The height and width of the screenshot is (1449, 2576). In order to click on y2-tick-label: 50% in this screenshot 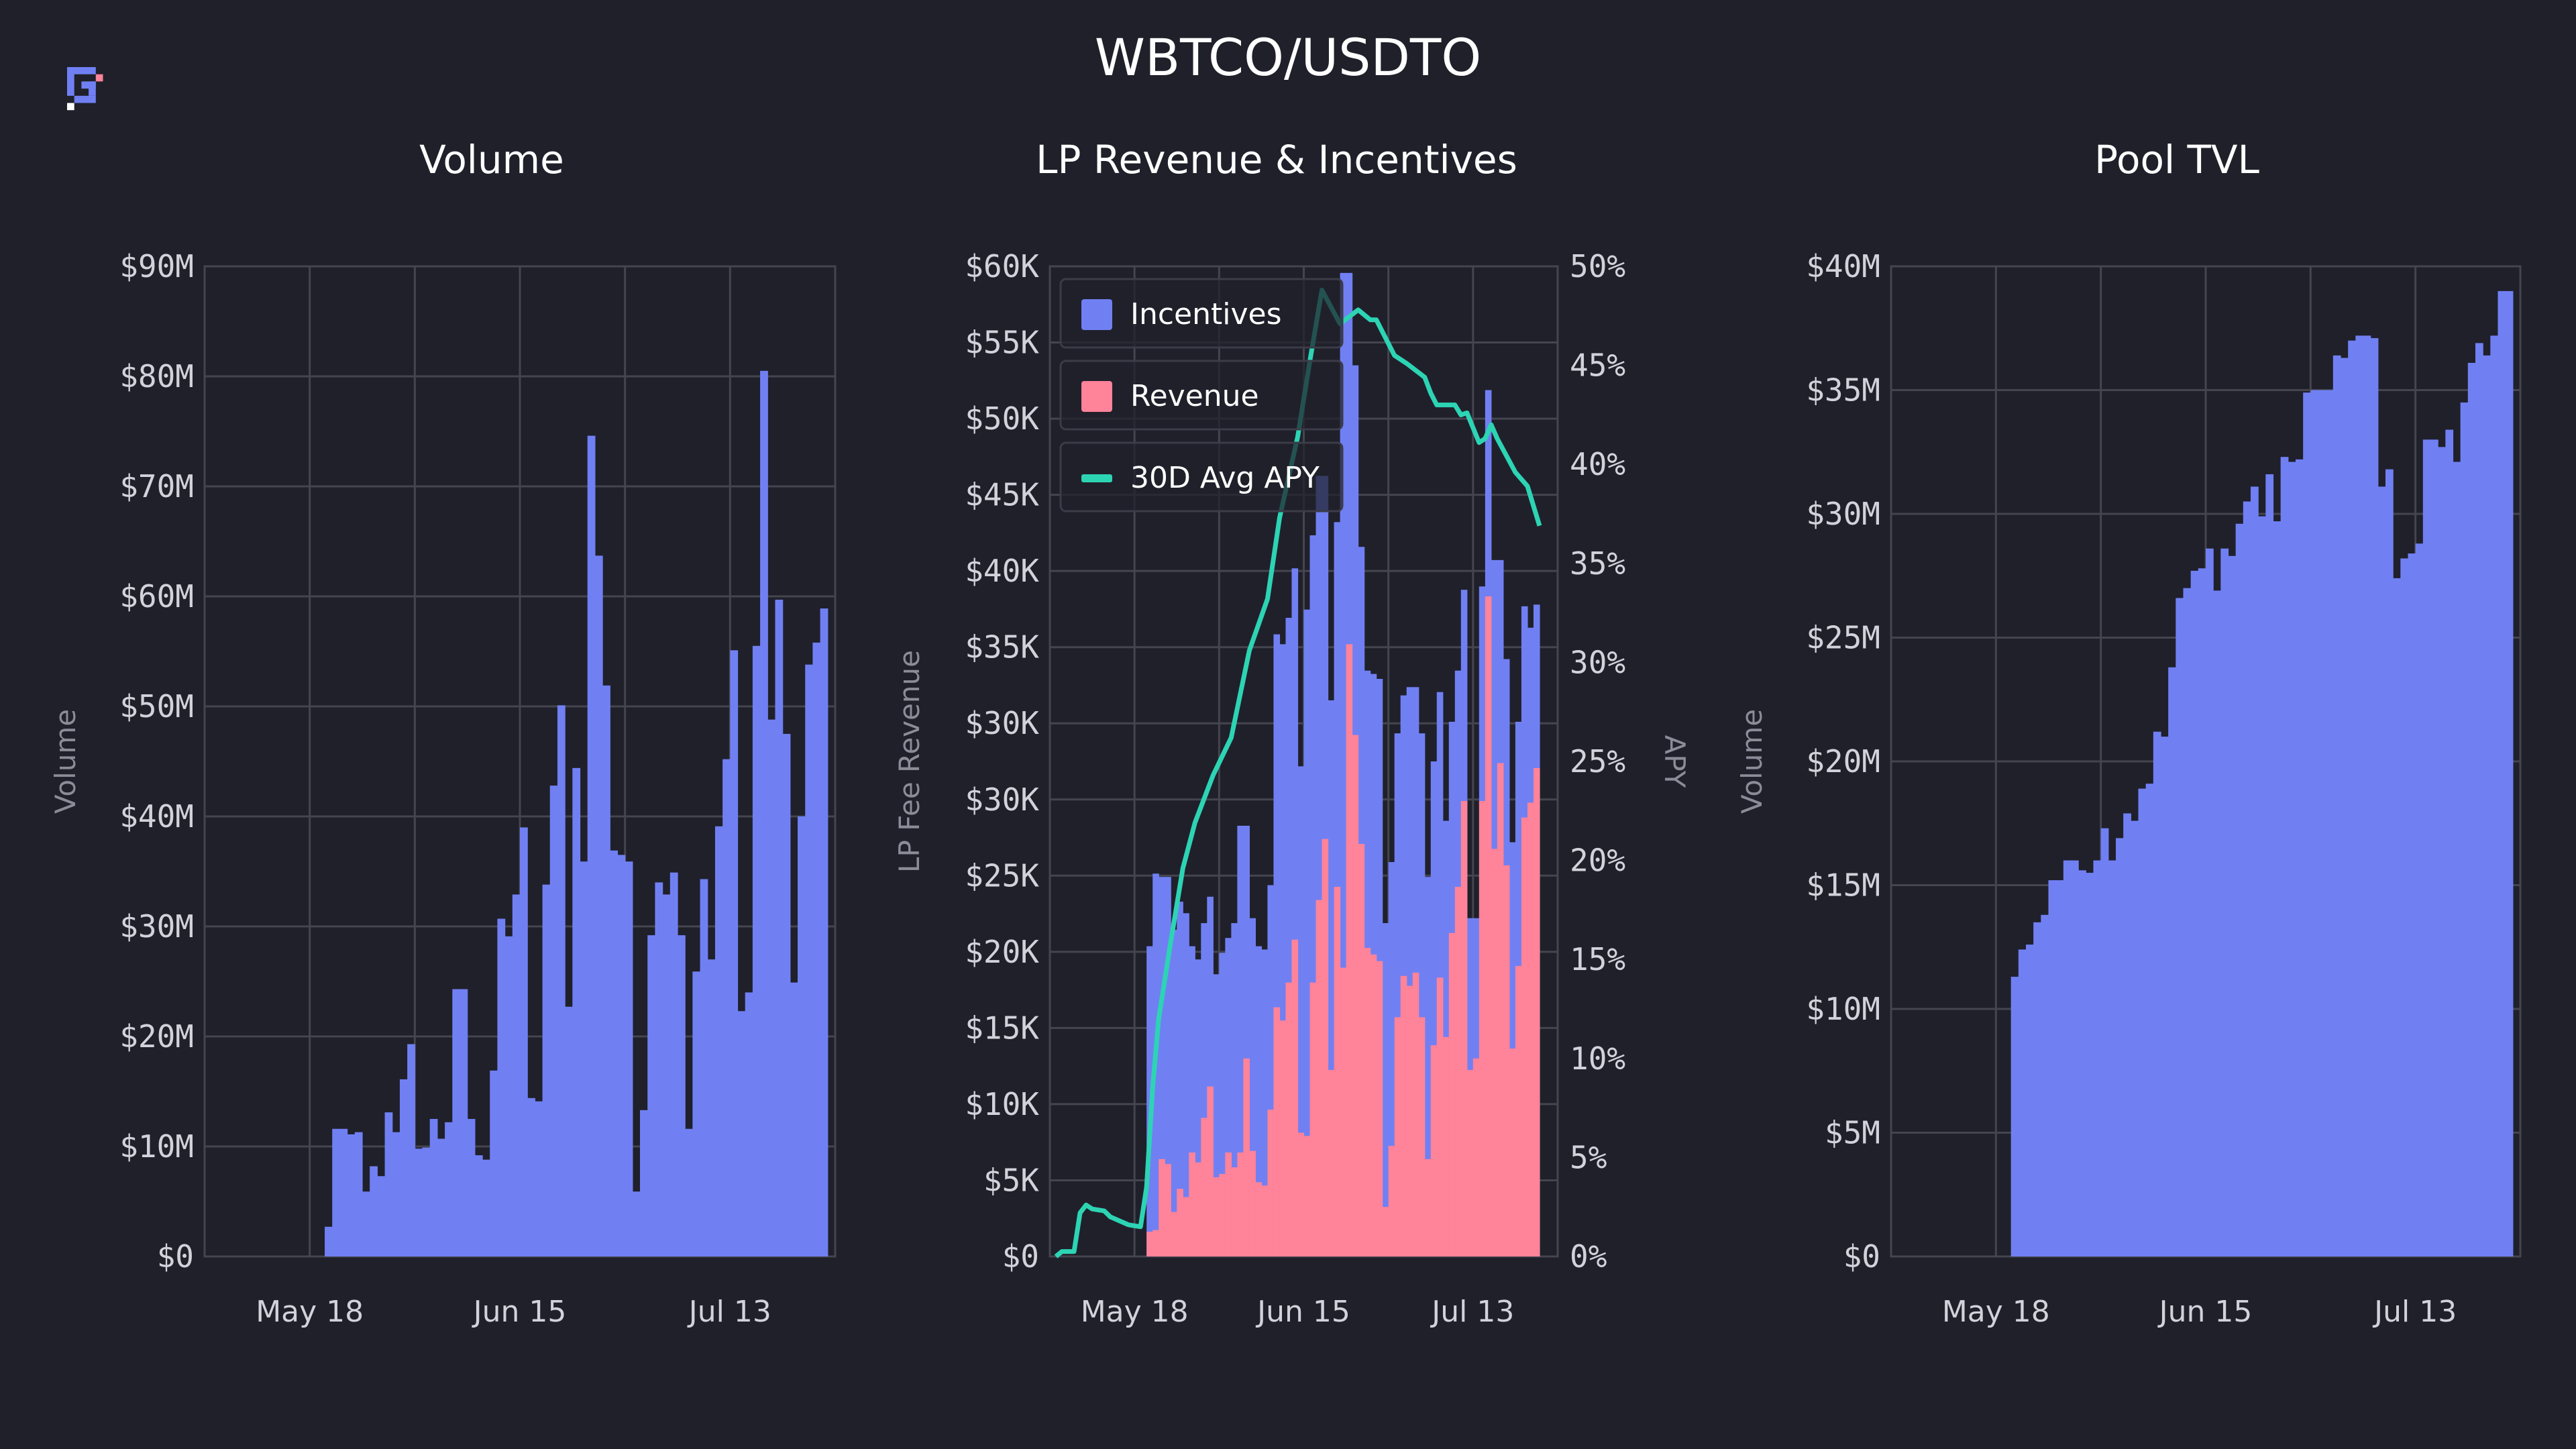, I will do `click(1597, 266)`.